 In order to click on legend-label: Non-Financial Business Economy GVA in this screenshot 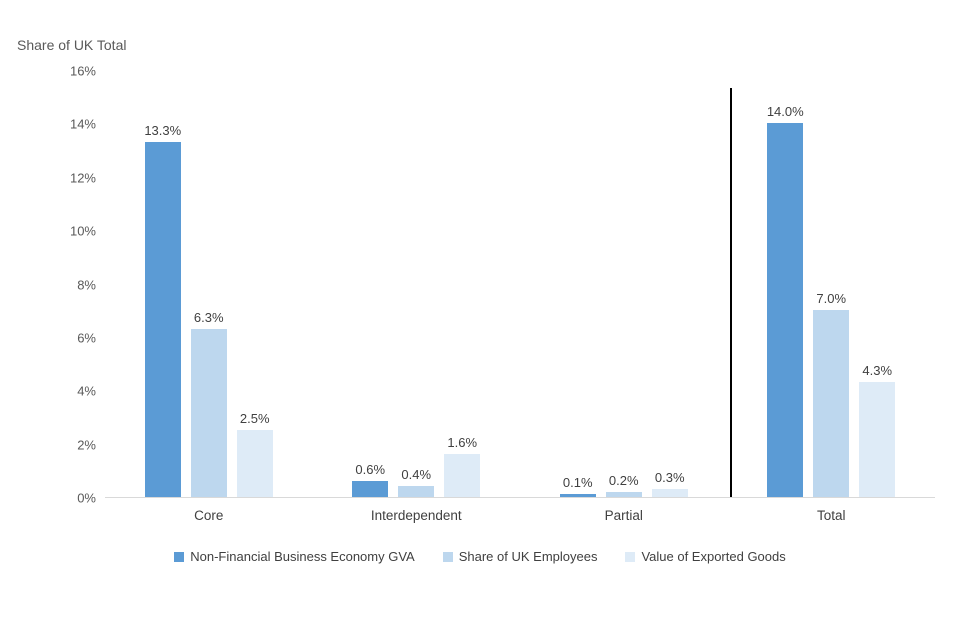, I will do `click(302, 556)`.